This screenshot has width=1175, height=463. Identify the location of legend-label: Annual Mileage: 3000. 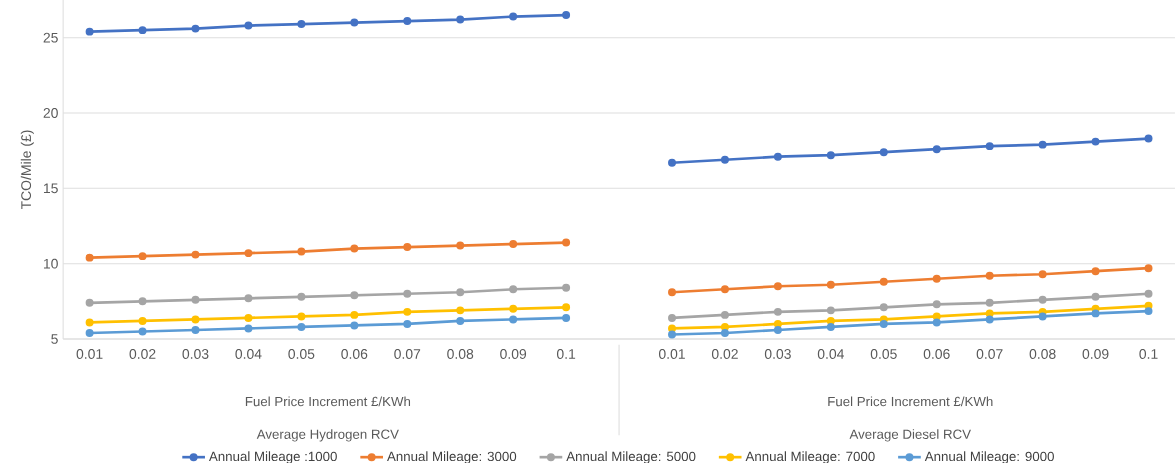
(452, 457).